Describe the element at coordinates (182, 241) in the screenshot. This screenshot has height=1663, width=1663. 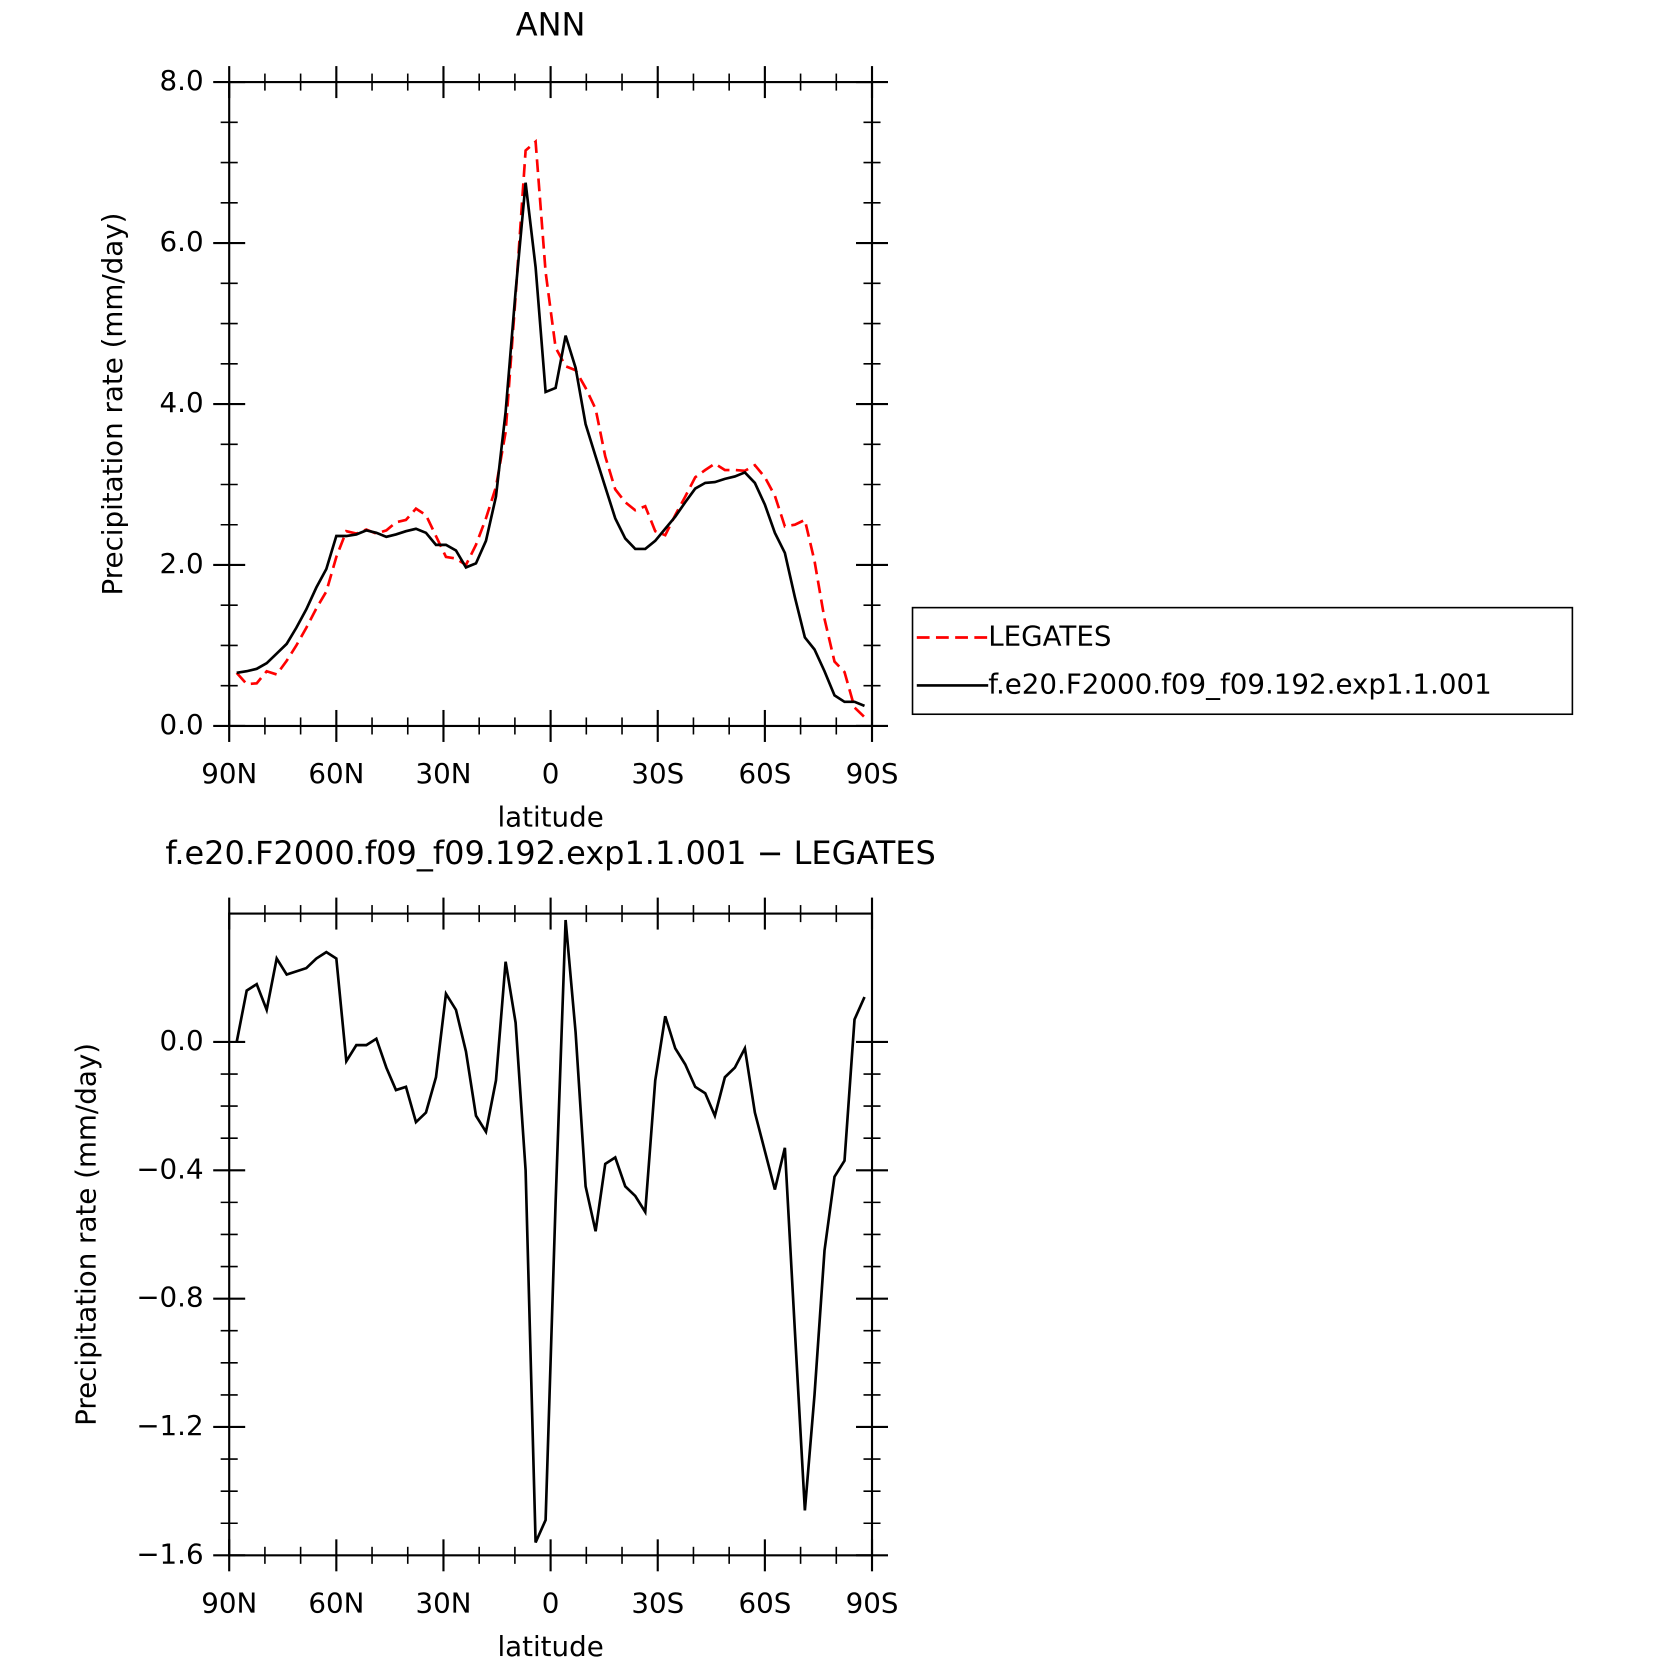
I see `y-tick-label: 6.0` at that location.